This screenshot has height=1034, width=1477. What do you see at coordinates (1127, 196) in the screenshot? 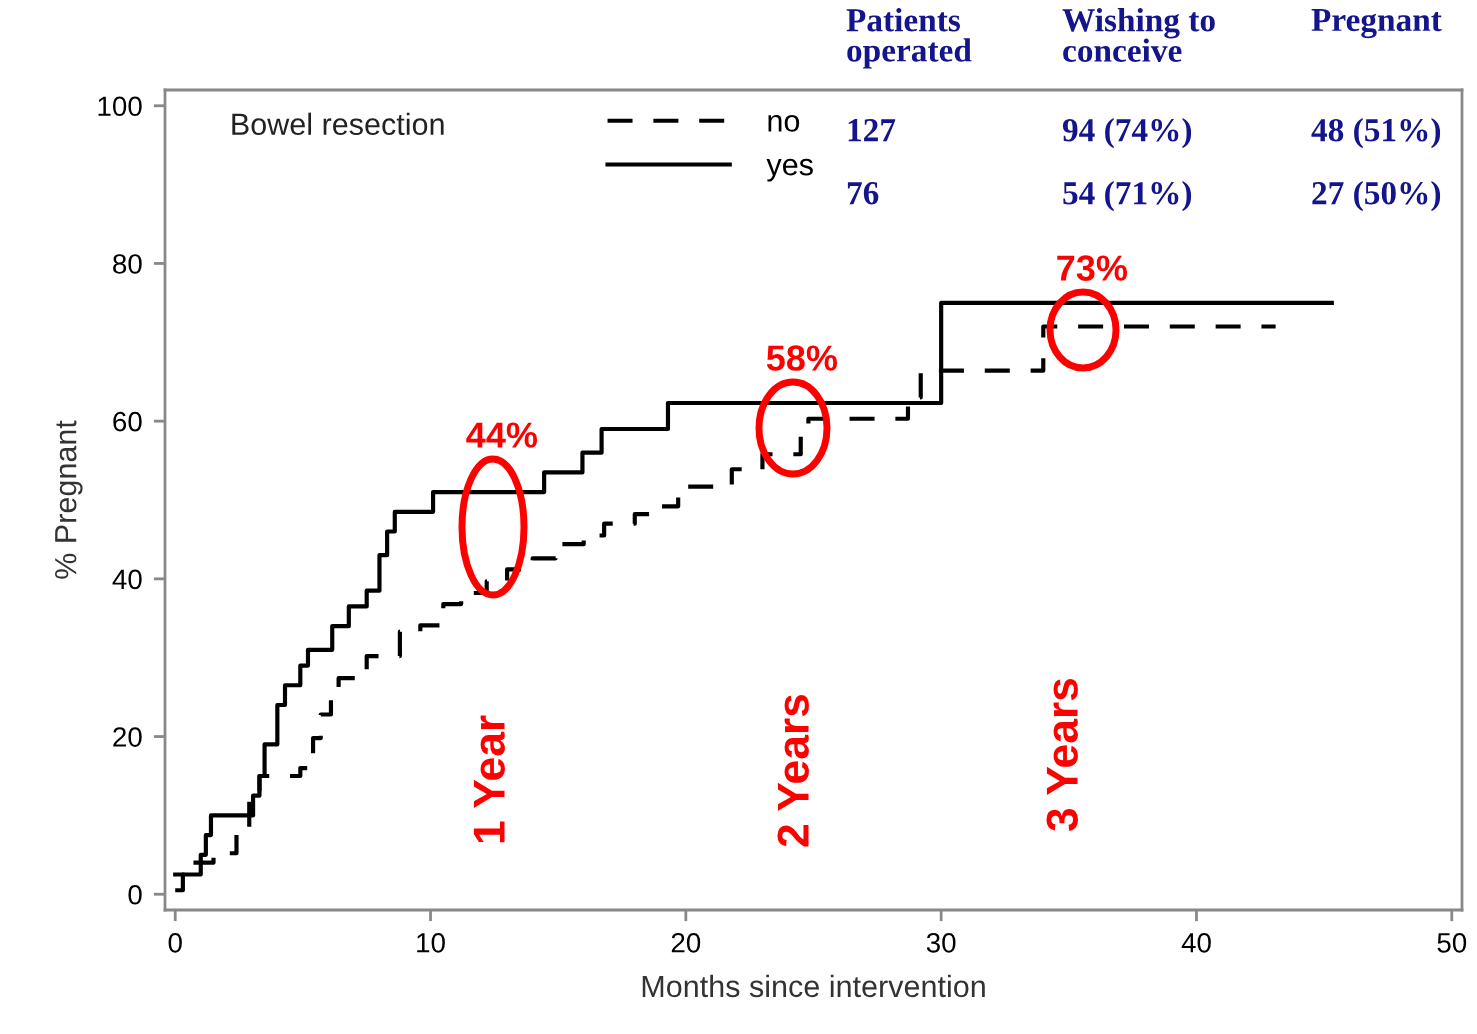
I see `annotation: 54 (71%)` at bounding box center [1127, 196].